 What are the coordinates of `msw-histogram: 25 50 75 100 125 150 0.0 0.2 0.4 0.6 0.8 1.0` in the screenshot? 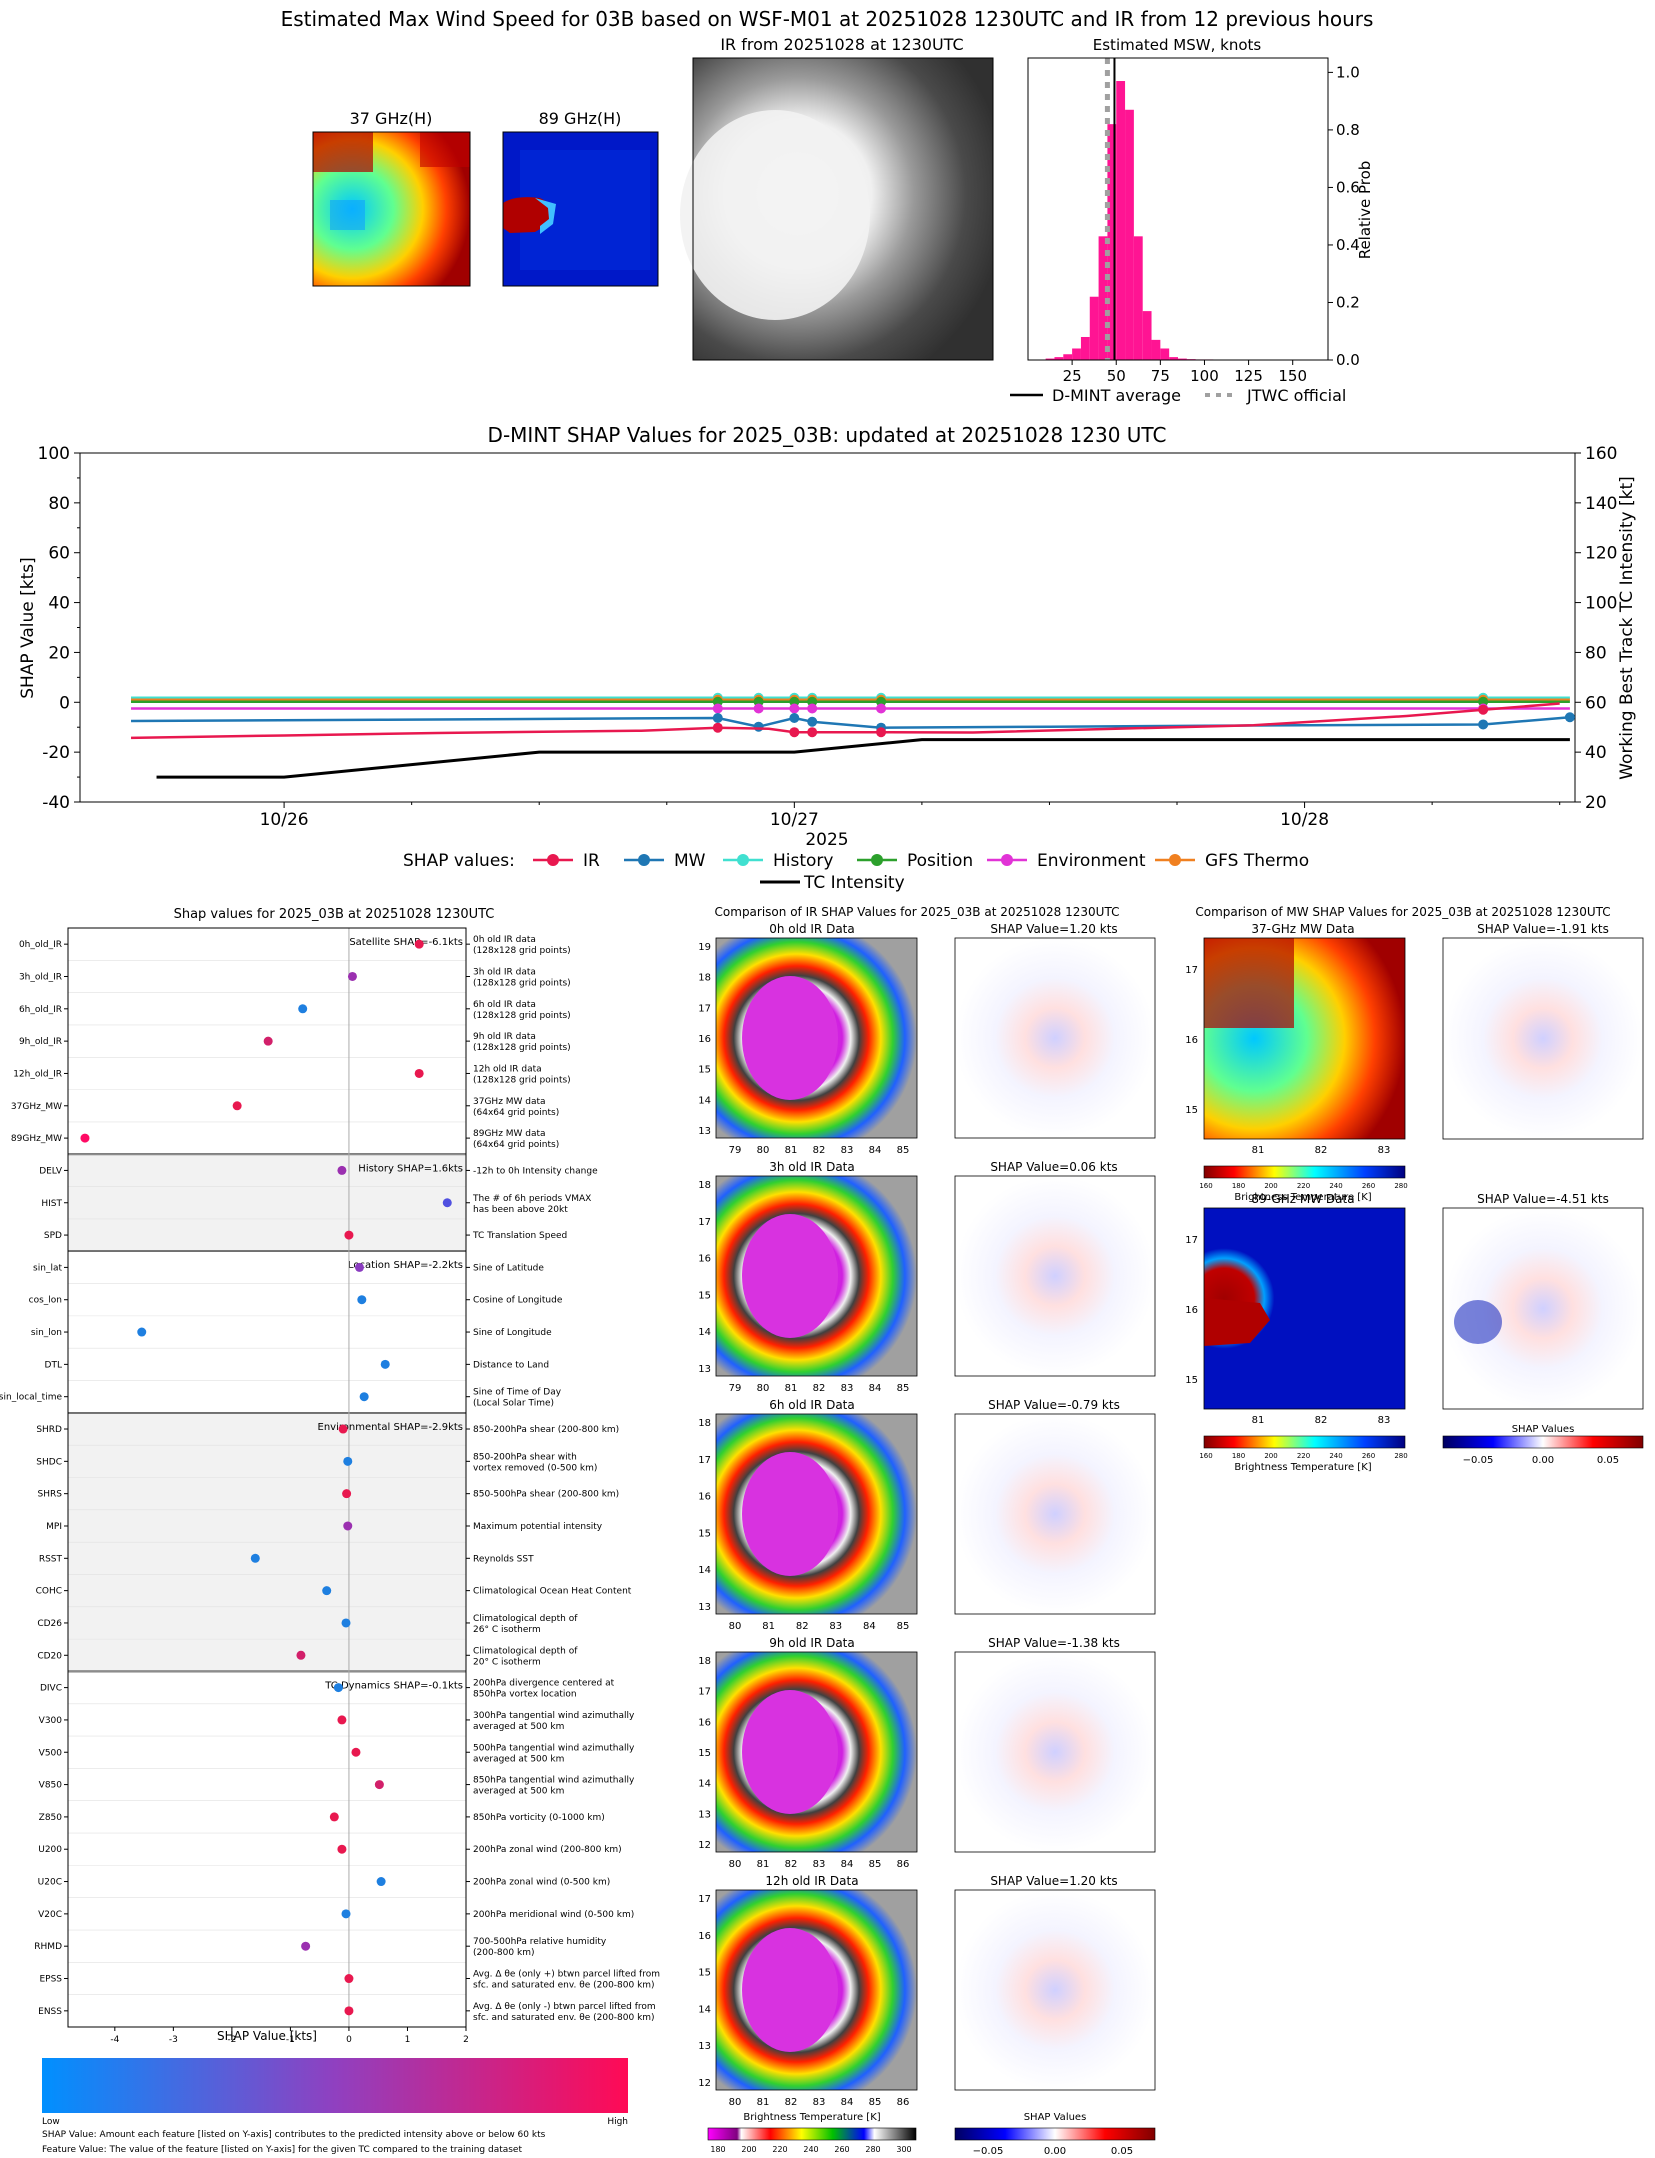 It's located at (1193, 221).